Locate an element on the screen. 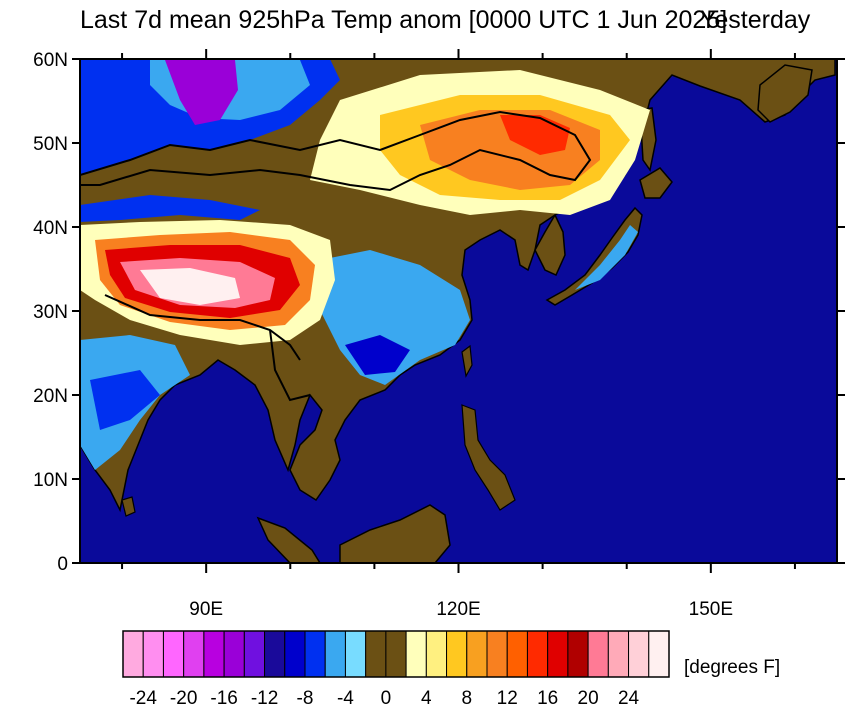 The width and height of the screenshot is (861, 712). colorbar-label: -24 is located at coordinates (143, 698).